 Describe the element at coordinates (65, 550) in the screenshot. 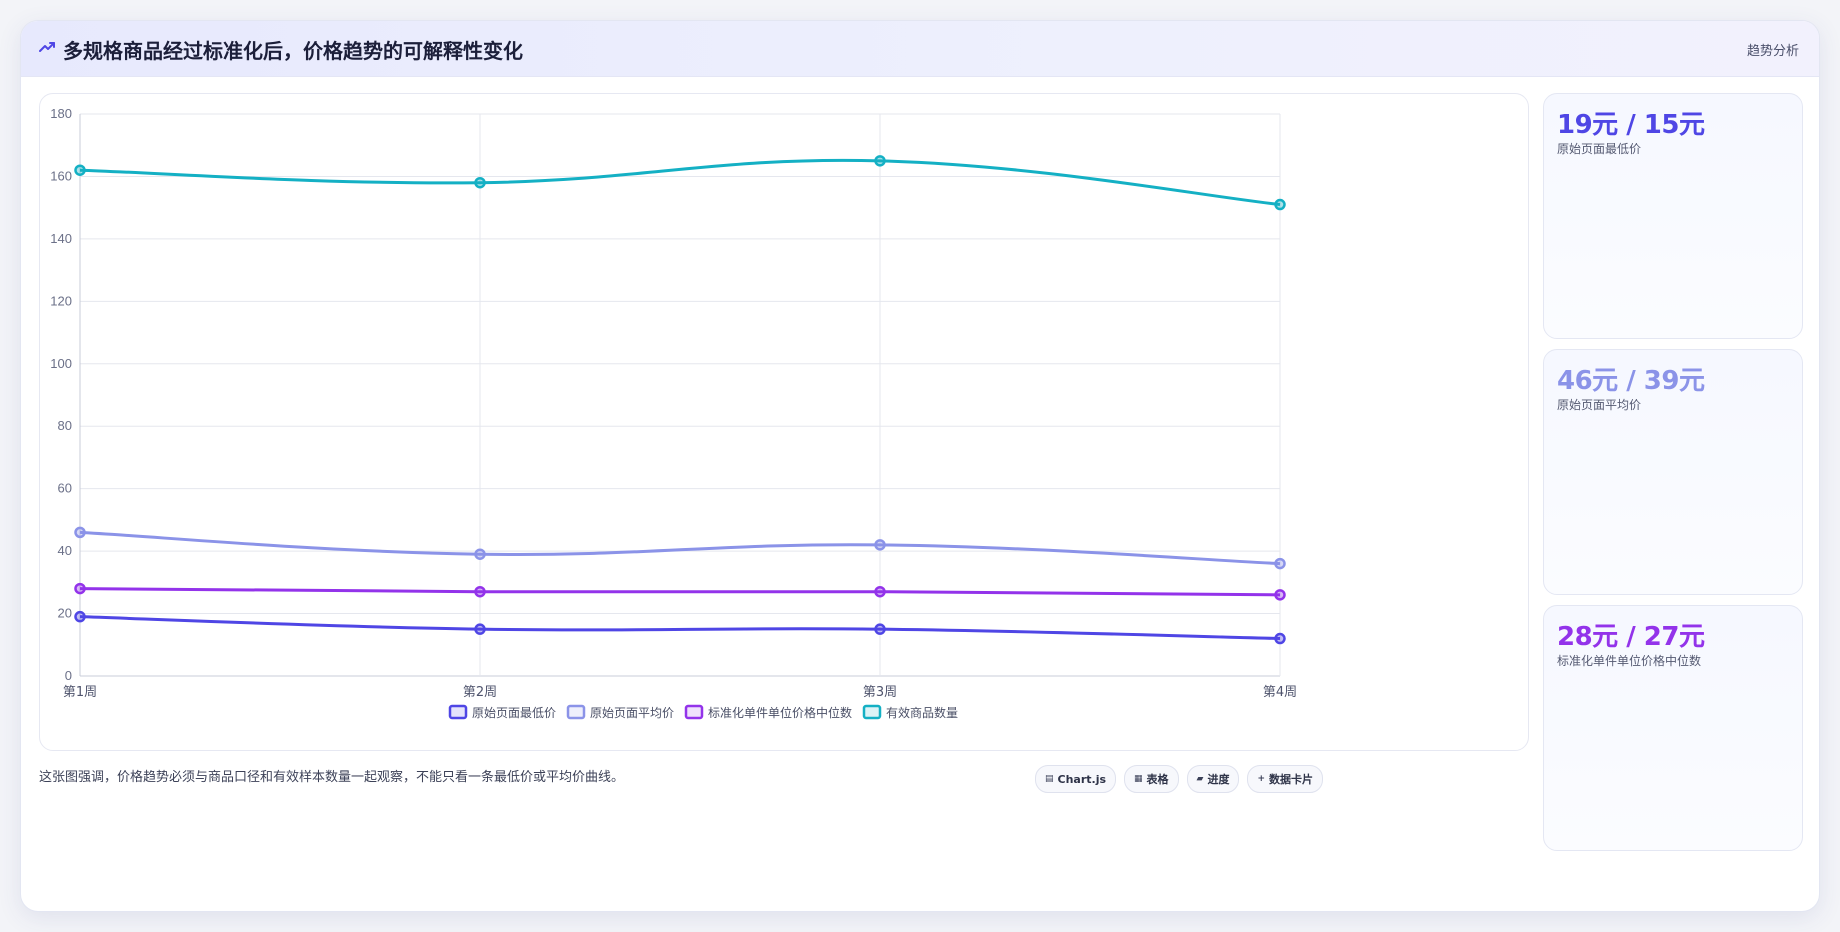

I see `y-tick-label: 40` at that location.